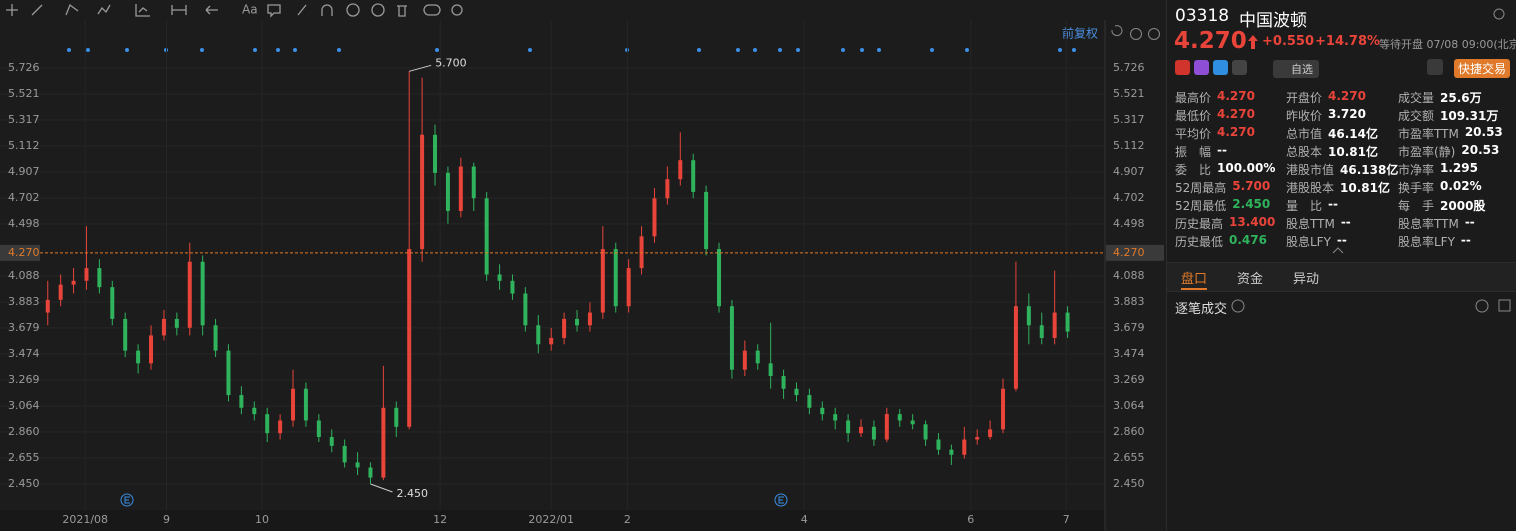 The width and height of the screenshot is (1516, 531). Describe the element at coordinates (1199, 224) in the screenshot. I see `stat-label: 历史最高` at that location.